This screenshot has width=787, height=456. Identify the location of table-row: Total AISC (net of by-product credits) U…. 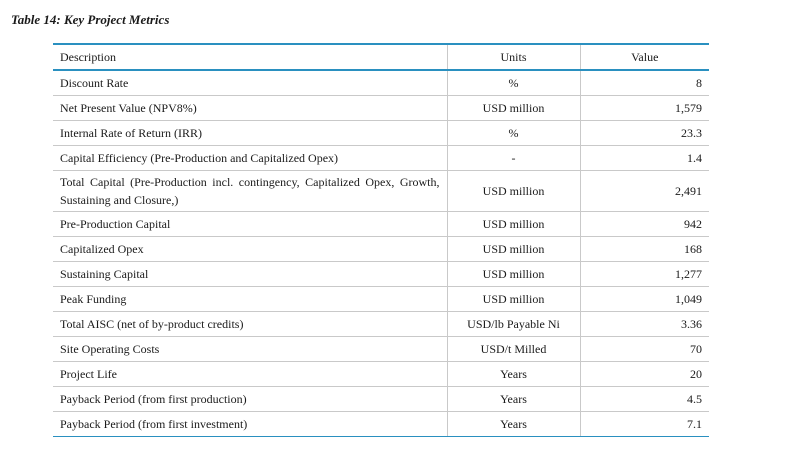
(381, 324).